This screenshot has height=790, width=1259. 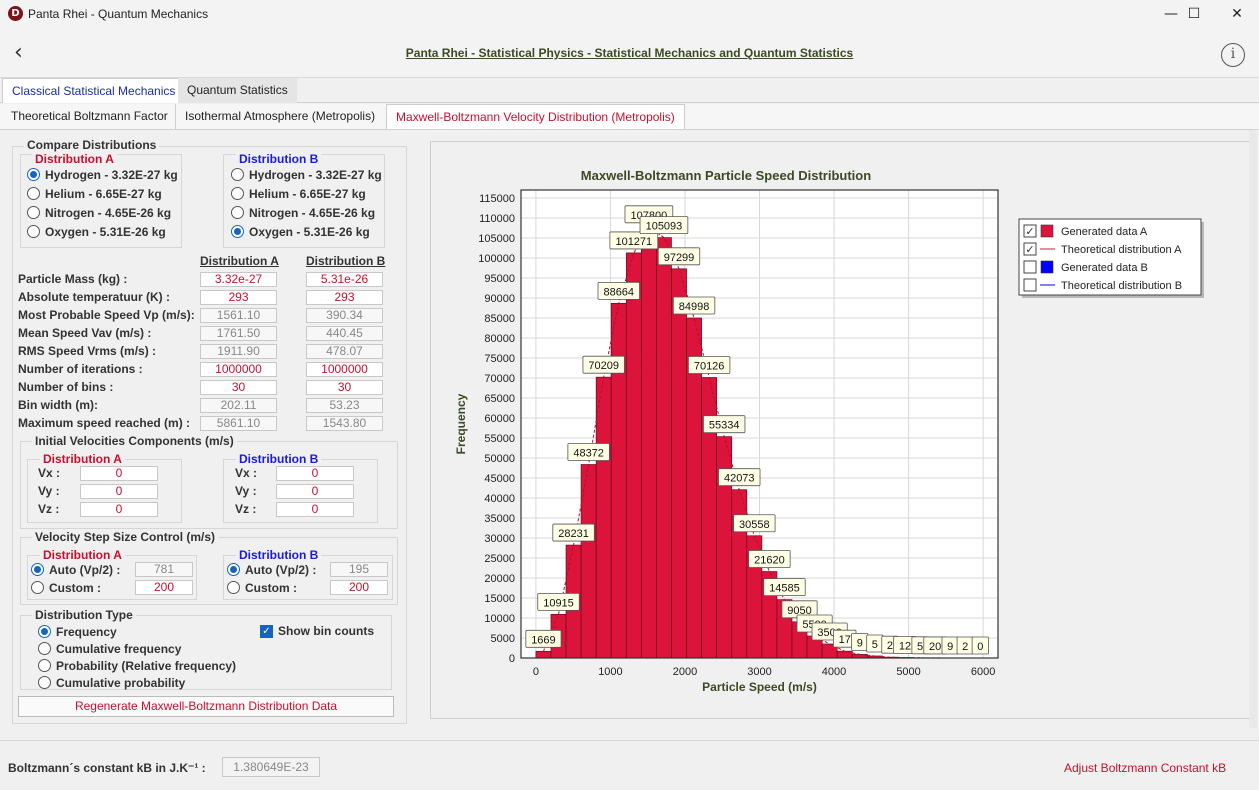 What do you see at coordinates (1237, 14) in the screenshot?
I see `close-button: ✕` at bounding box center [1237, 14].